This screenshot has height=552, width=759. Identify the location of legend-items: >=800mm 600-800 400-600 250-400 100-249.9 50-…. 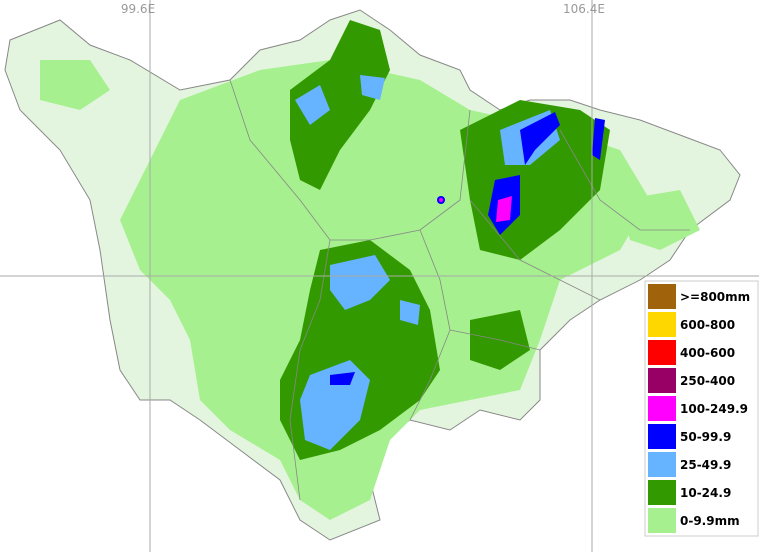
(699, 408).